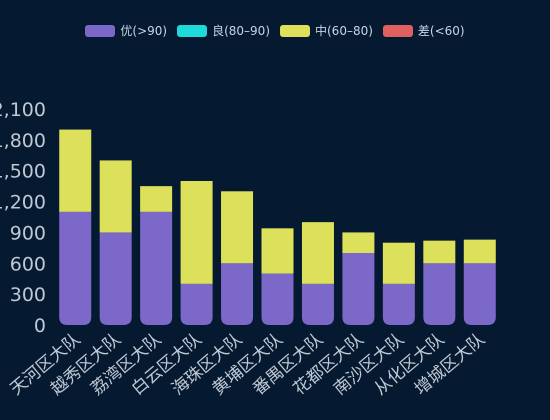 The width and height of the screenshot is (550, 420). I want to click on legend-item: 差(<60), so click(423, 30).